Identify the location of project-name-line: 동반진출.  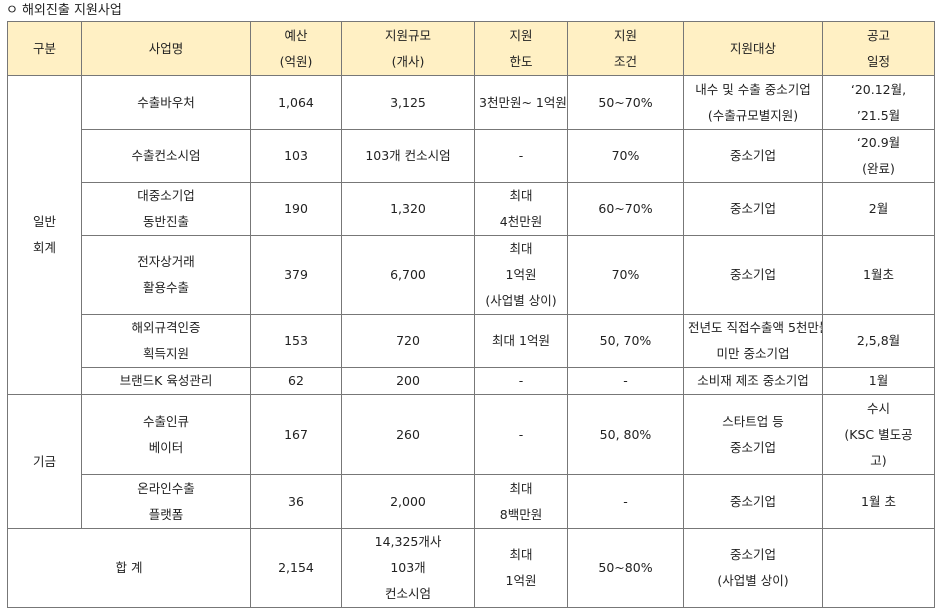
(165, 221).